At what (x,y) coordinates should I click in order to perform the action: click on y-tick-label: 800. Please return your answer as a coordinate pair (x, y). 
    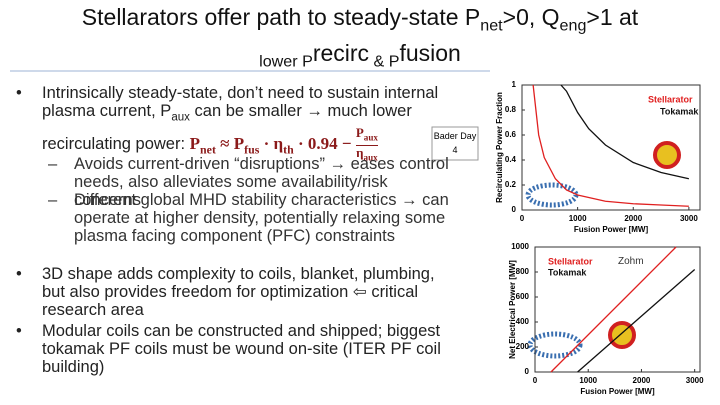
    Looking at the image, I should click on (523, 271).